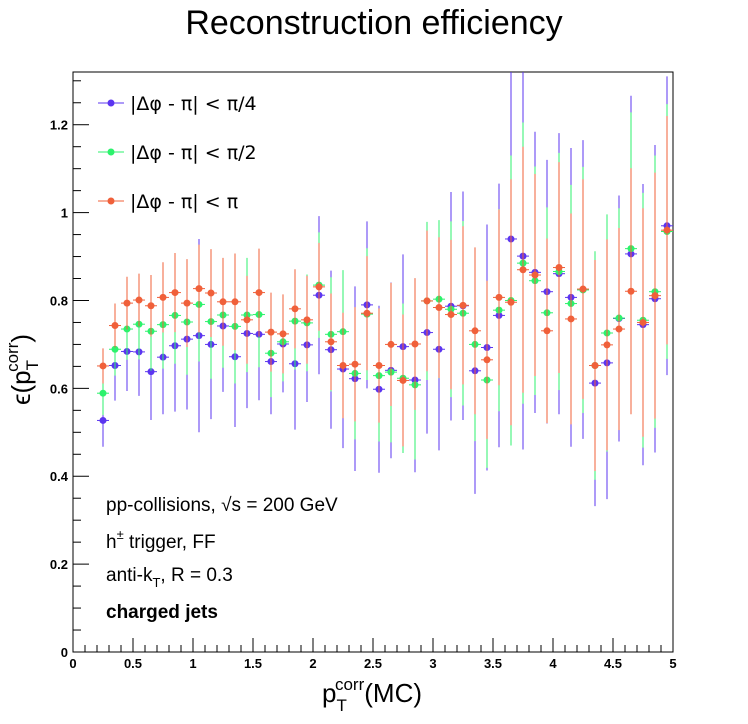  I want to click on legend-label: |Δφ - π| < π/4, so click(193, 104).